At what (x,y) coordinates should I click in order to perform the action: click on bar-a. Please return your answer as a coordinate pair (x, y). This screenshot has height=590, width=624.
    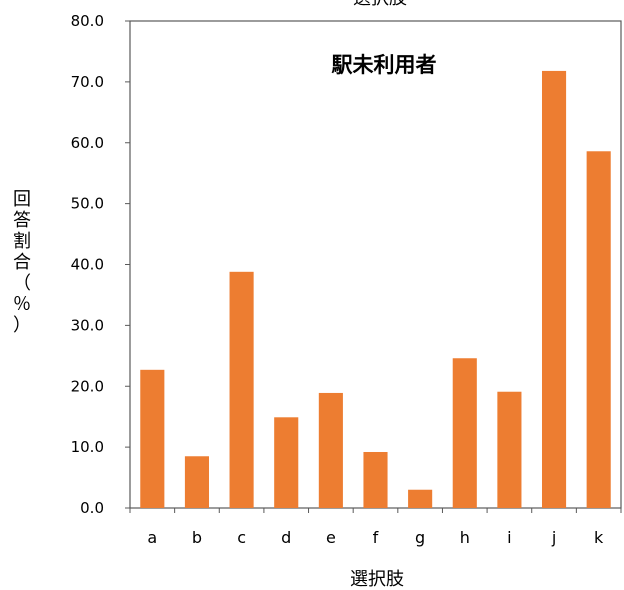
    Looking at the image, I should click on (152, 438).